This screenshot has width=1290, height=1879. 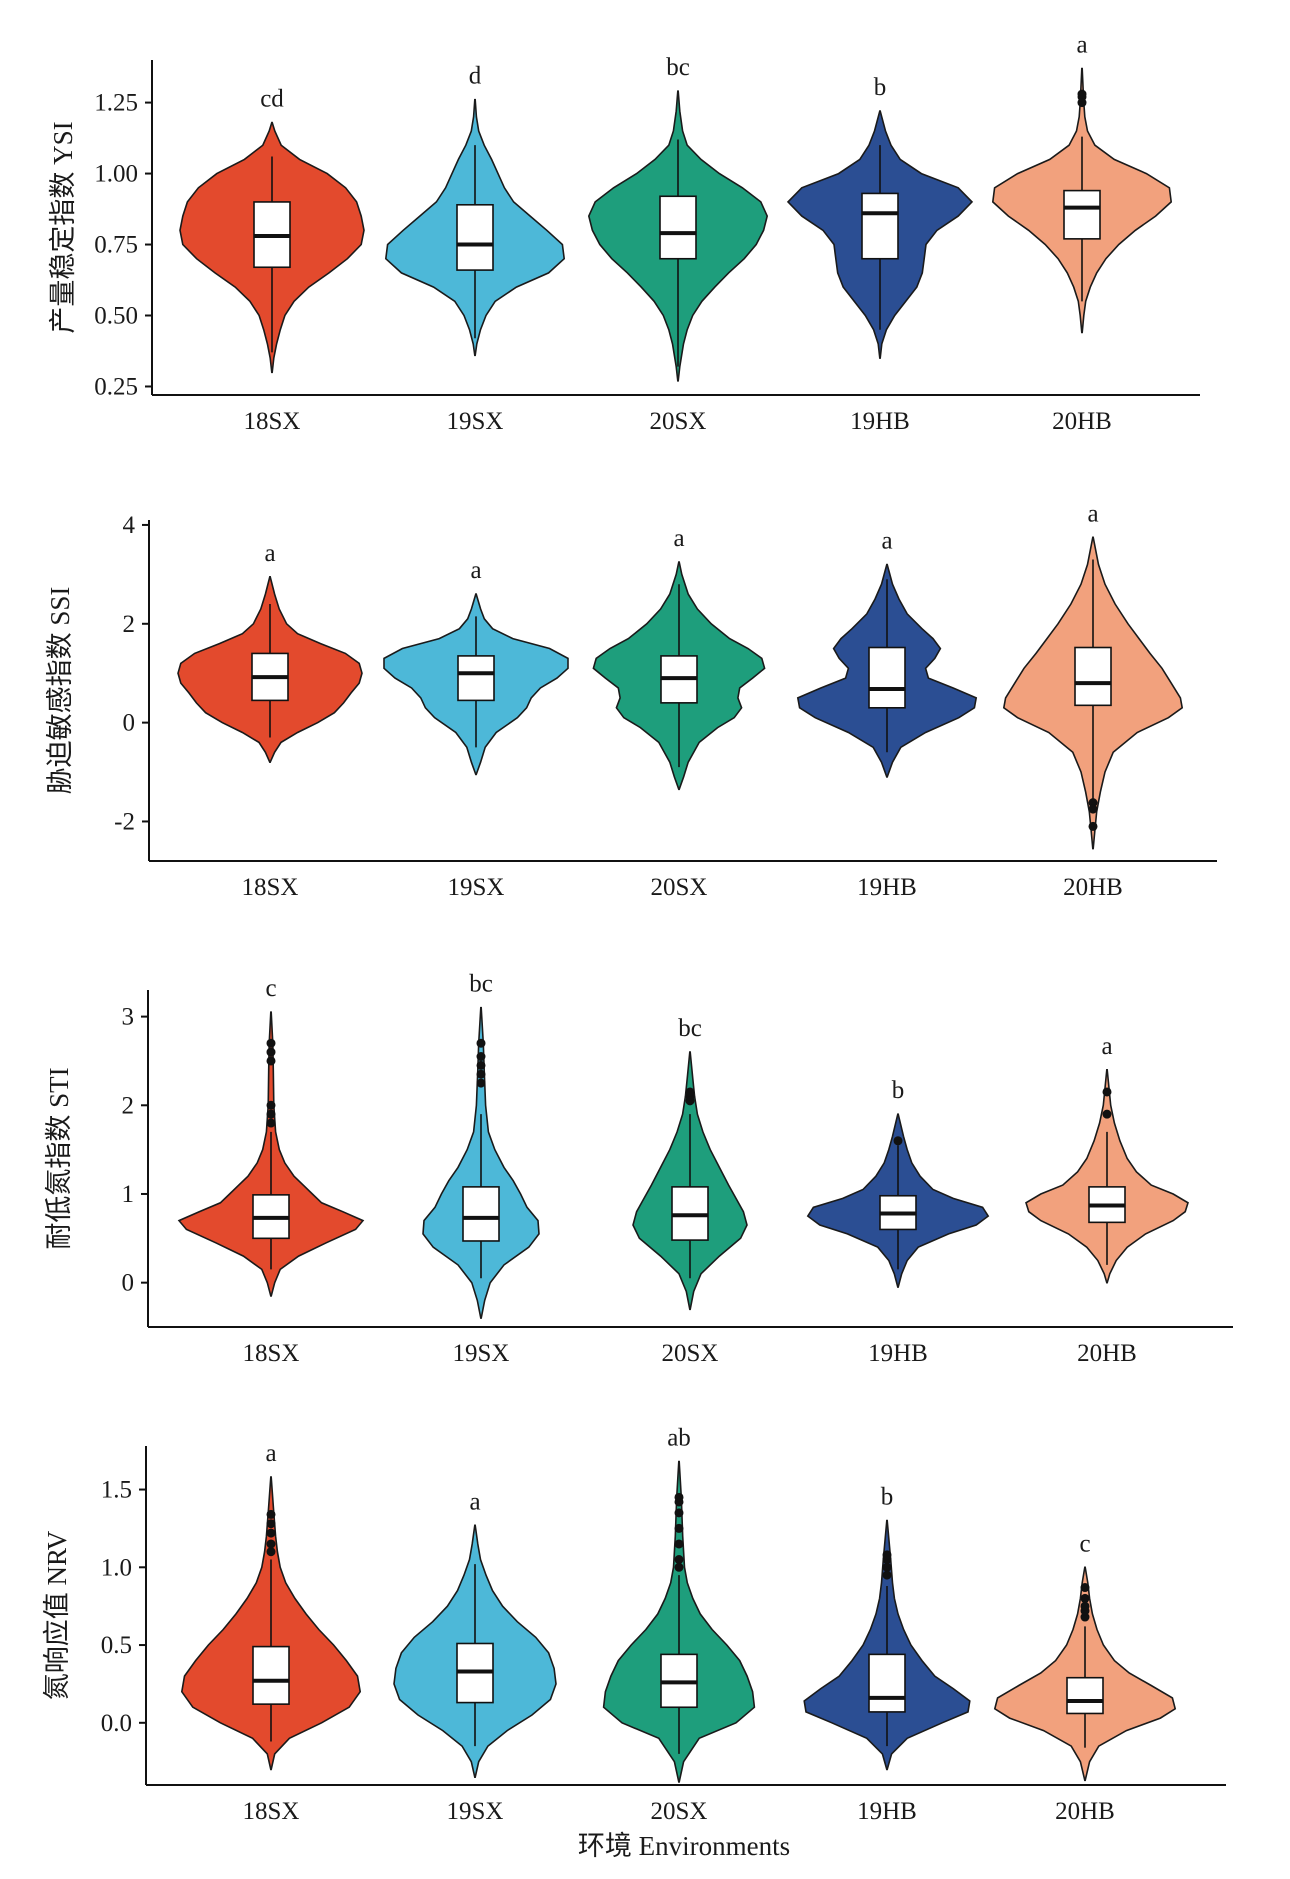 I want to click on violin-20SX: a, so click(x=679, y=658).